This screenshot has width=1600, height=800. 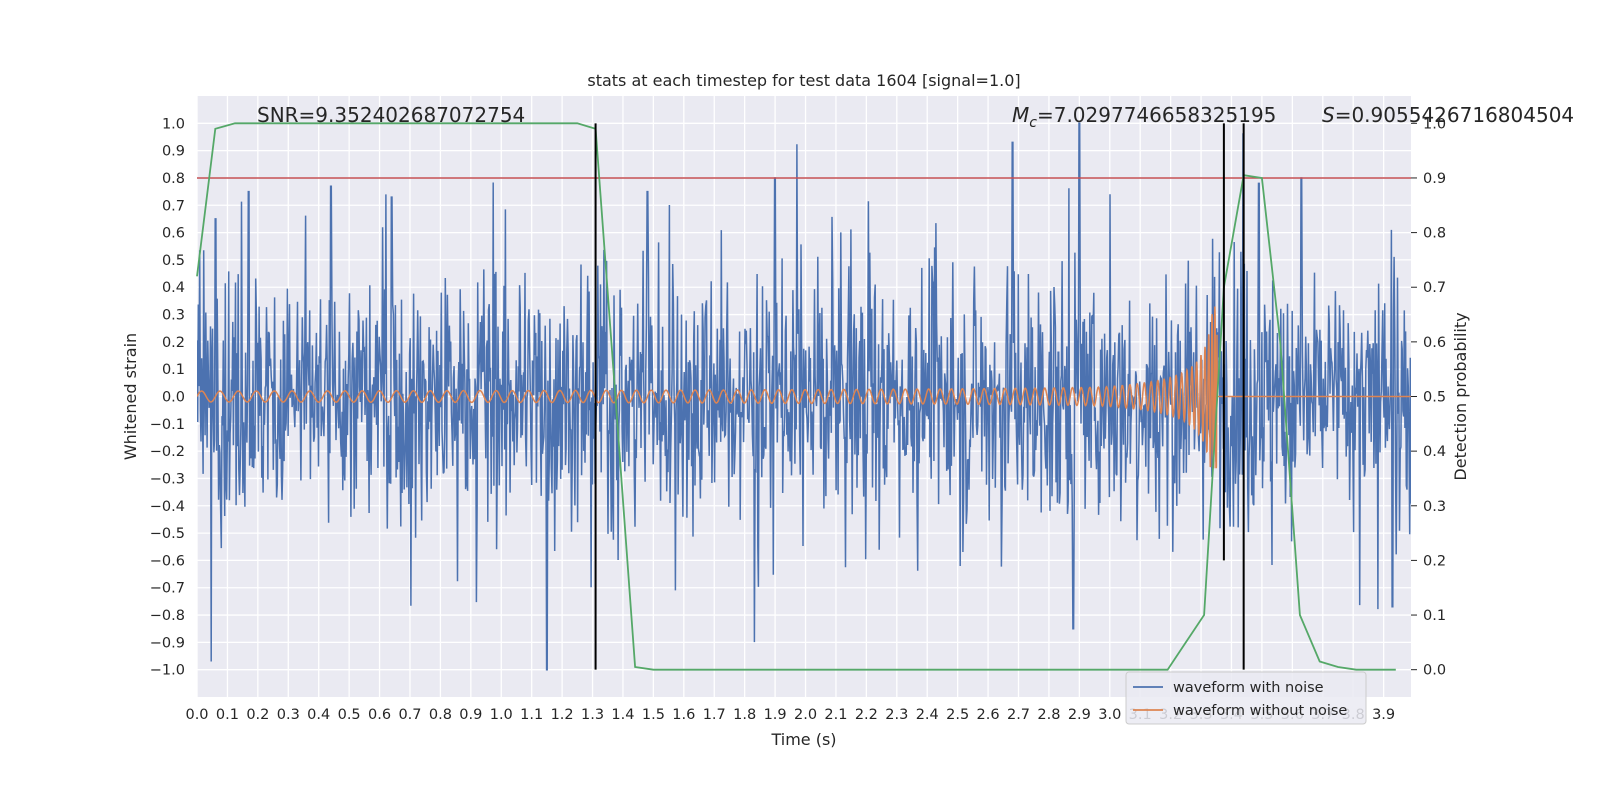 I want to click on y-tick-label-right: 1.0, so click(x=1434, y=124).